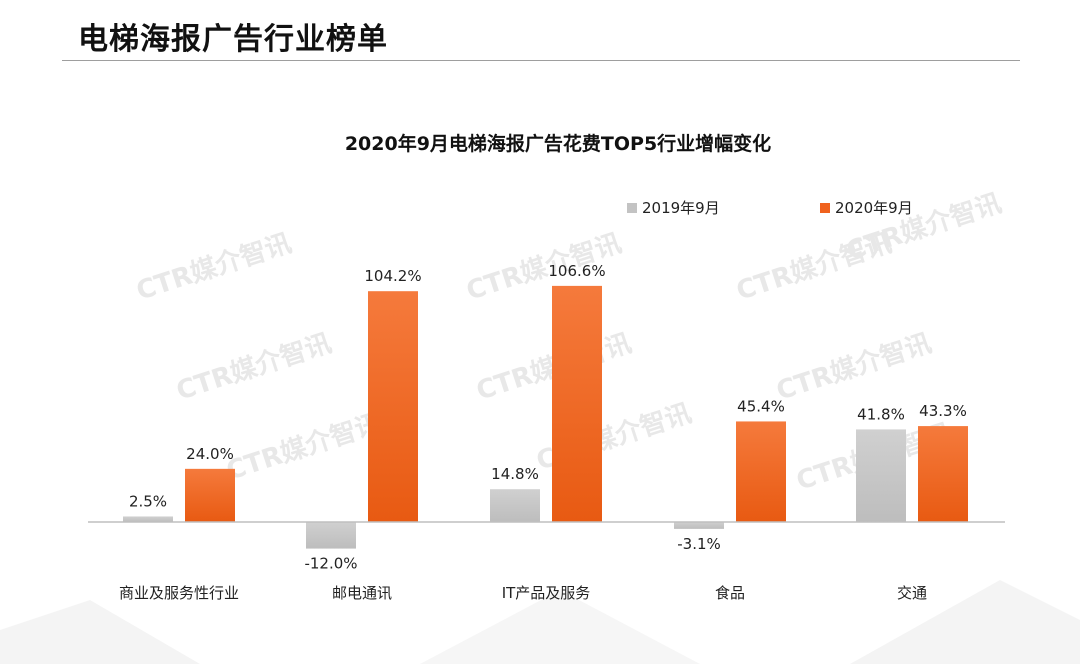 Image resolution: width=1080 pixels, height=664 pixels. What do you see at coordinates (912, 593) in the screenshot?
I see `x-tick-label-4: 交通` at bounding box center [912, 593].